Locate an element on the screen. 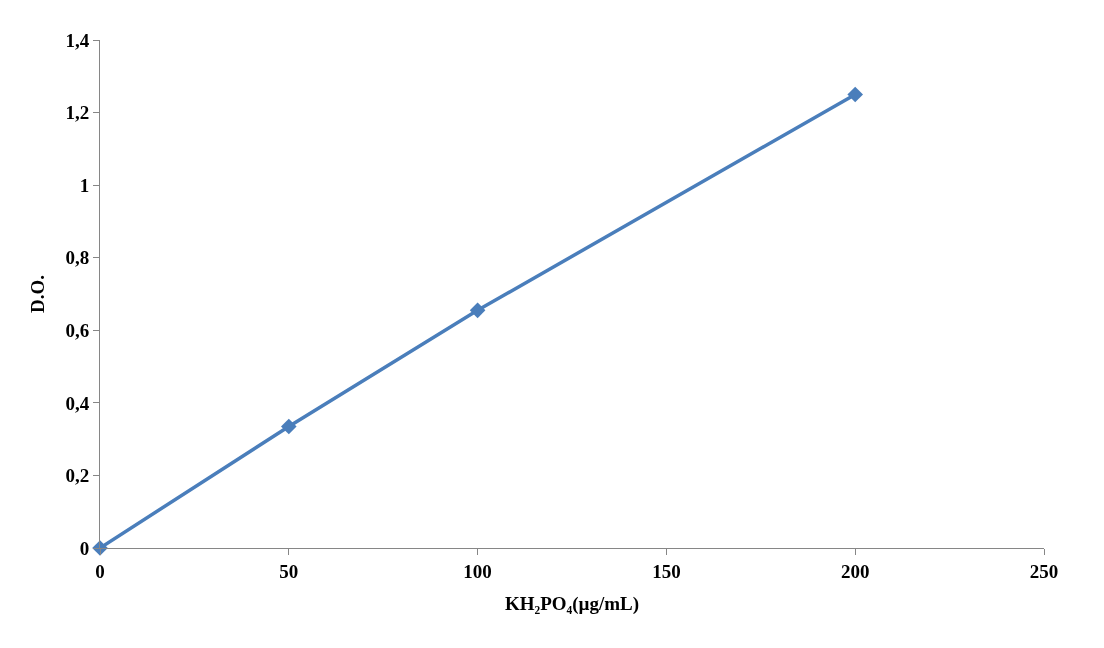 This screenshot has height=648, width=1104. x-tick-label: 50 is located at coordinates (289, 571).